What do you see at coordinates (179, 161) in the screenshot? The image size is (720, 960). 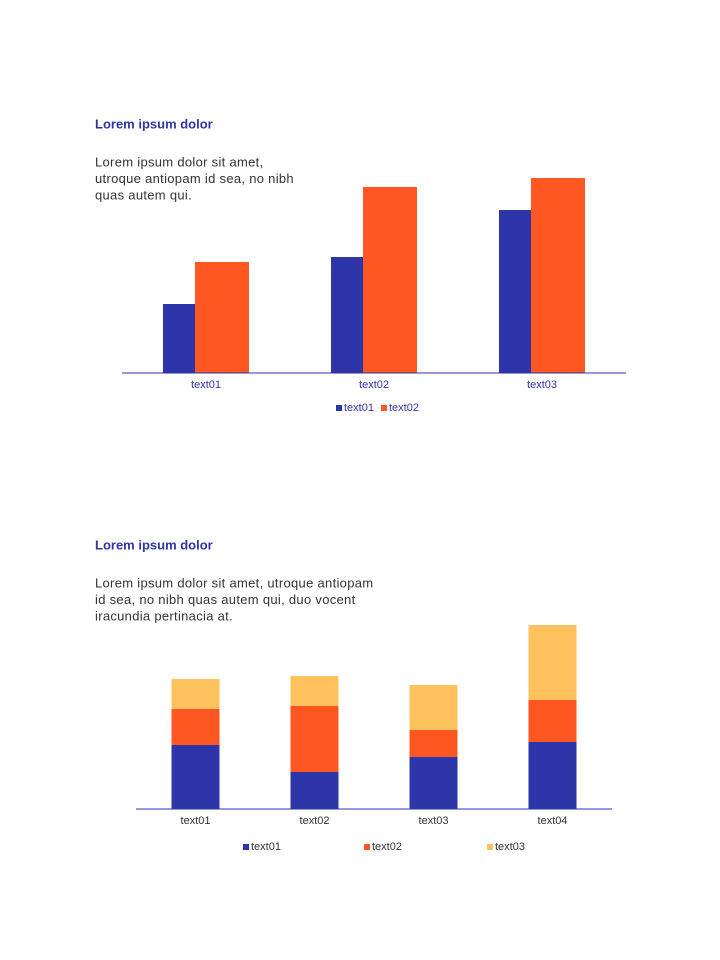 I see `description-line: Lorem ipsum dolor sit amet,` at bounding box center [179, 161].